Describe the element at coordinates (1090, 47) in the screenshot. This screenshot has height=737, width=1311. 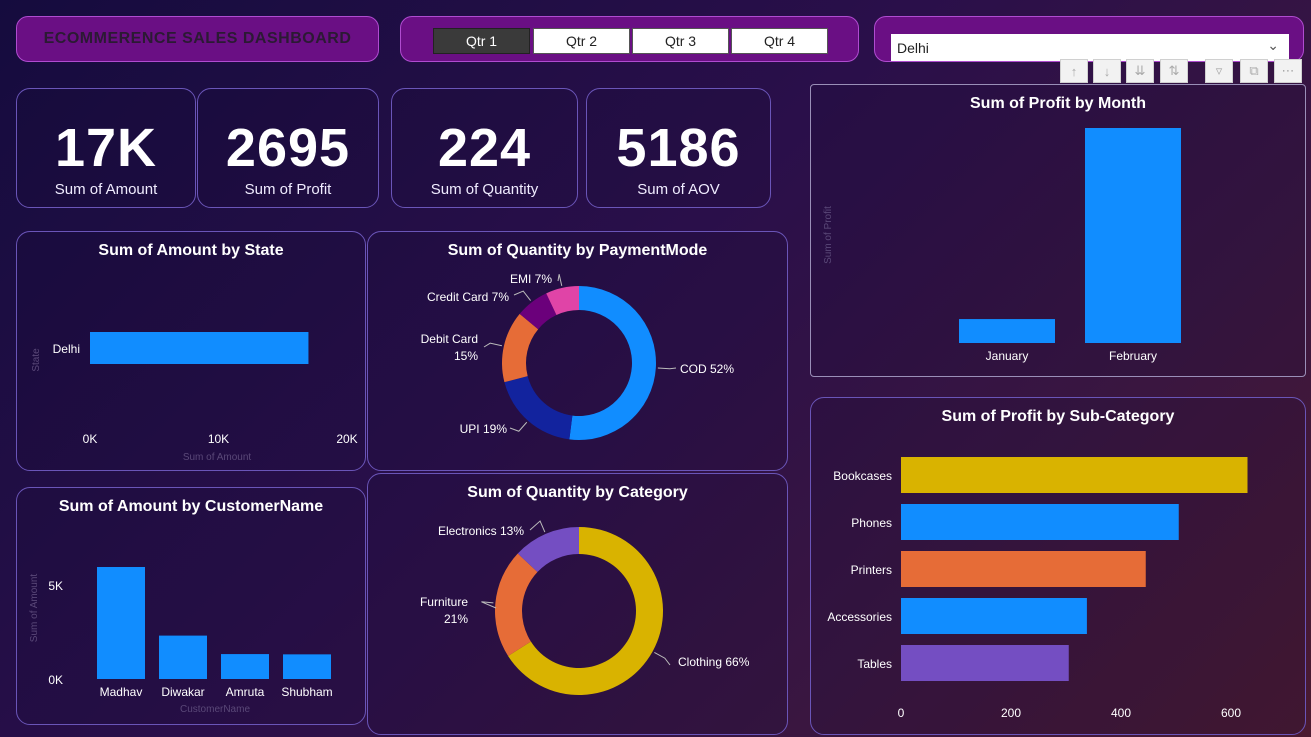
I see `state-dropdown: Delhi ⌄` at that location.